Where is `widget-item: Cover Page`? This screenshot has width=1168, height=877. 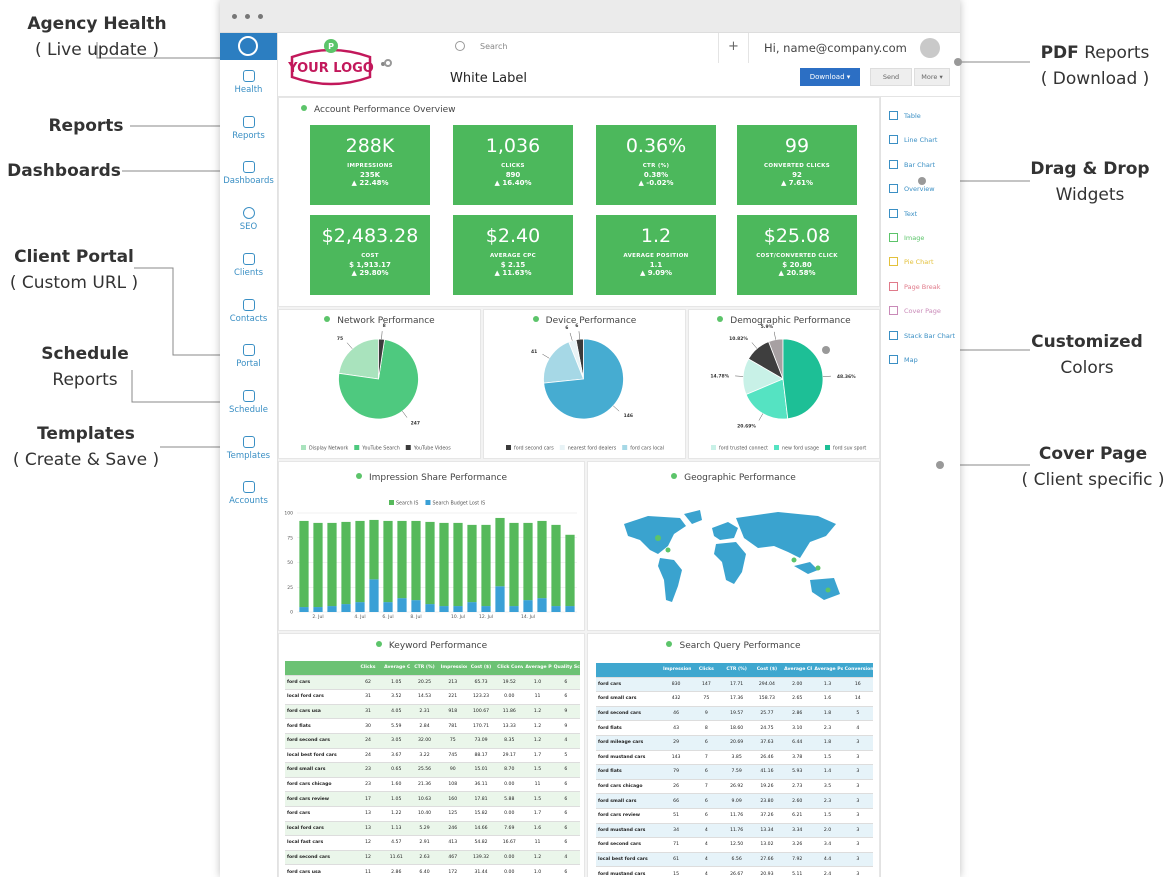
widget-item: Cover Page is located at coordinates (915, 311).